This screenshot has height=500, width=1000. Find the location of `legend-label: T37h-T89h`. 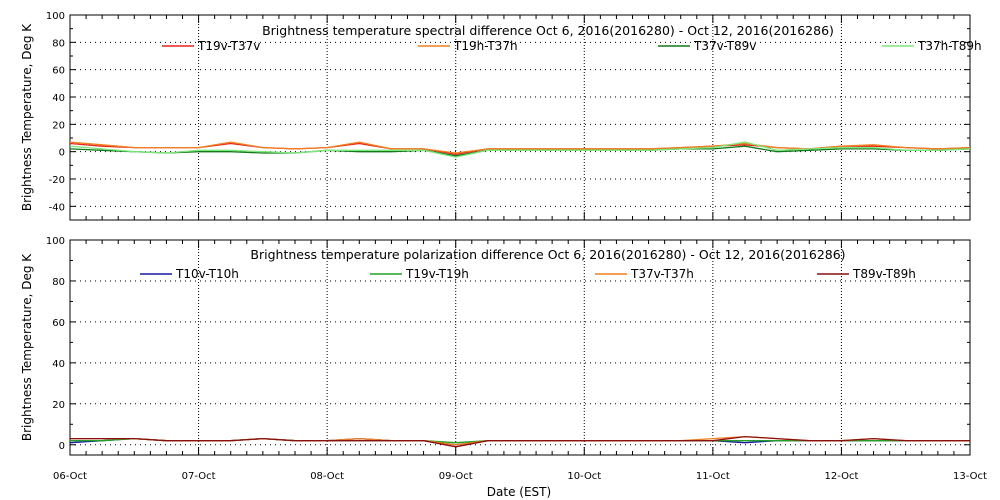

legend-label: T37h-T89h is located at coordinates (949, 46).